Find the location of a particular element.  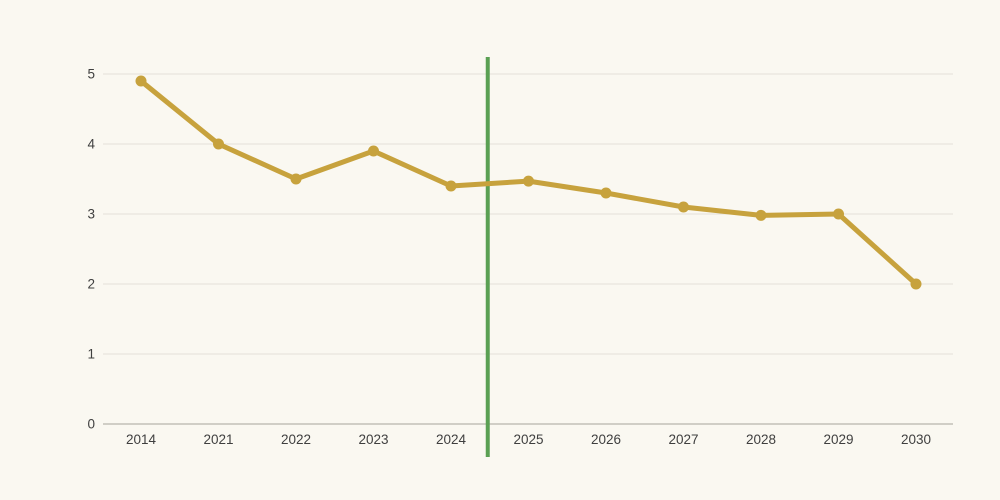

data-point-2026 is located at coordinates (606, 193).